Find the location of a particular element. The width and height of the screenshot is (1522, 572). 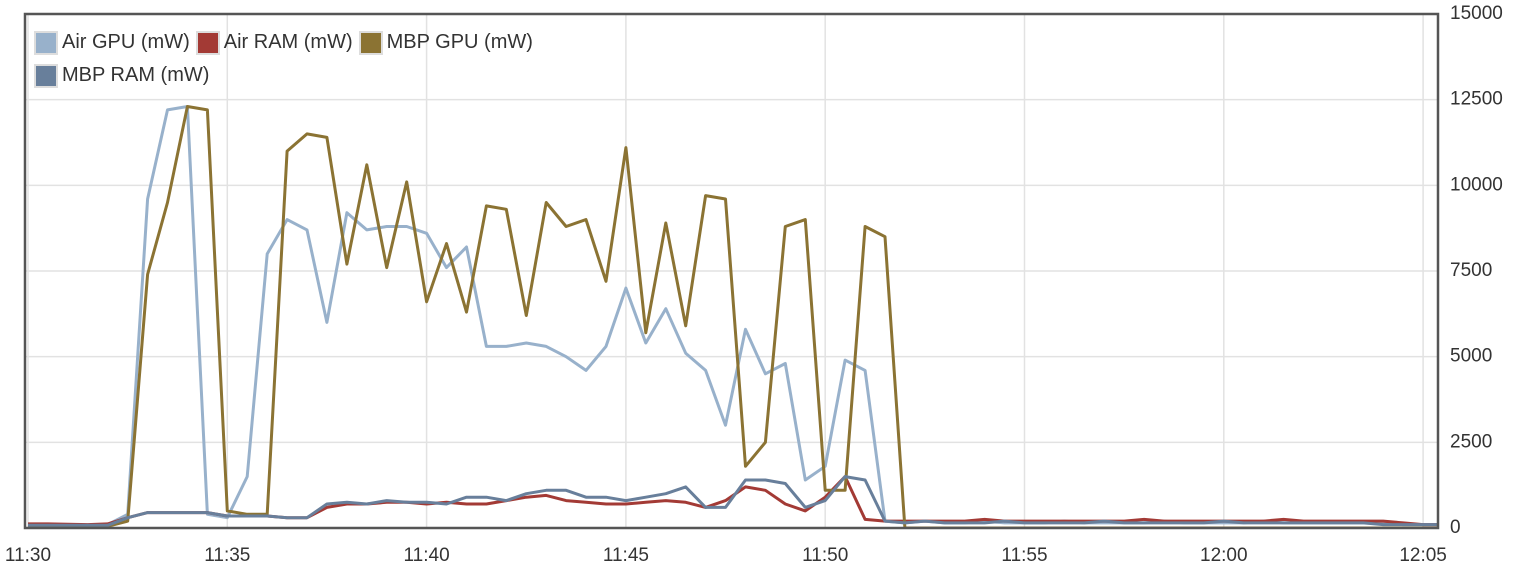

legend-label: MBP RAM (mW) is located at coordinates (136, 75).